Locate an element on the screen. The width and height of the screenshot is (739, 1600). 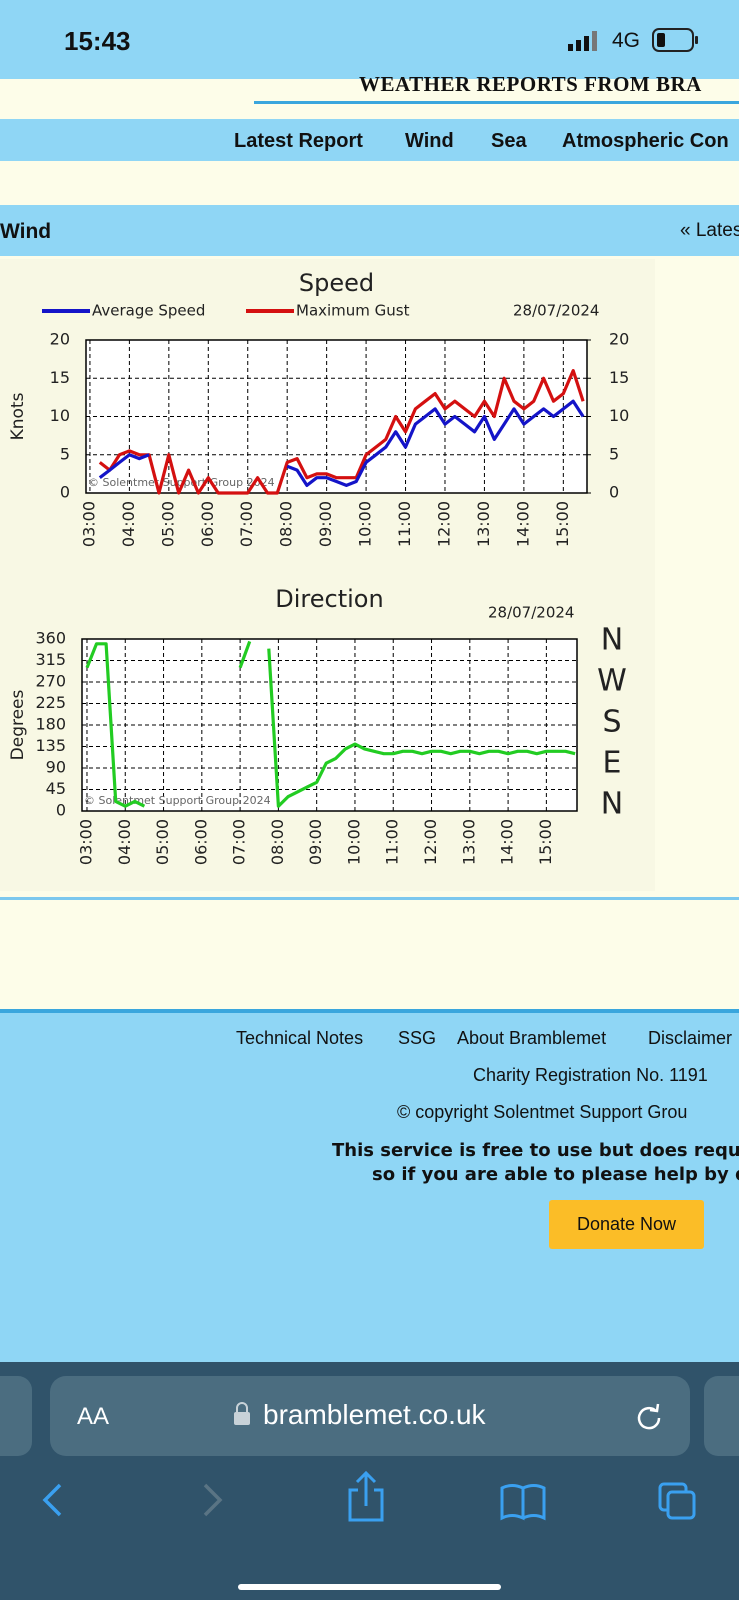
nav-link: Wind is located at coordinates (429, 141).